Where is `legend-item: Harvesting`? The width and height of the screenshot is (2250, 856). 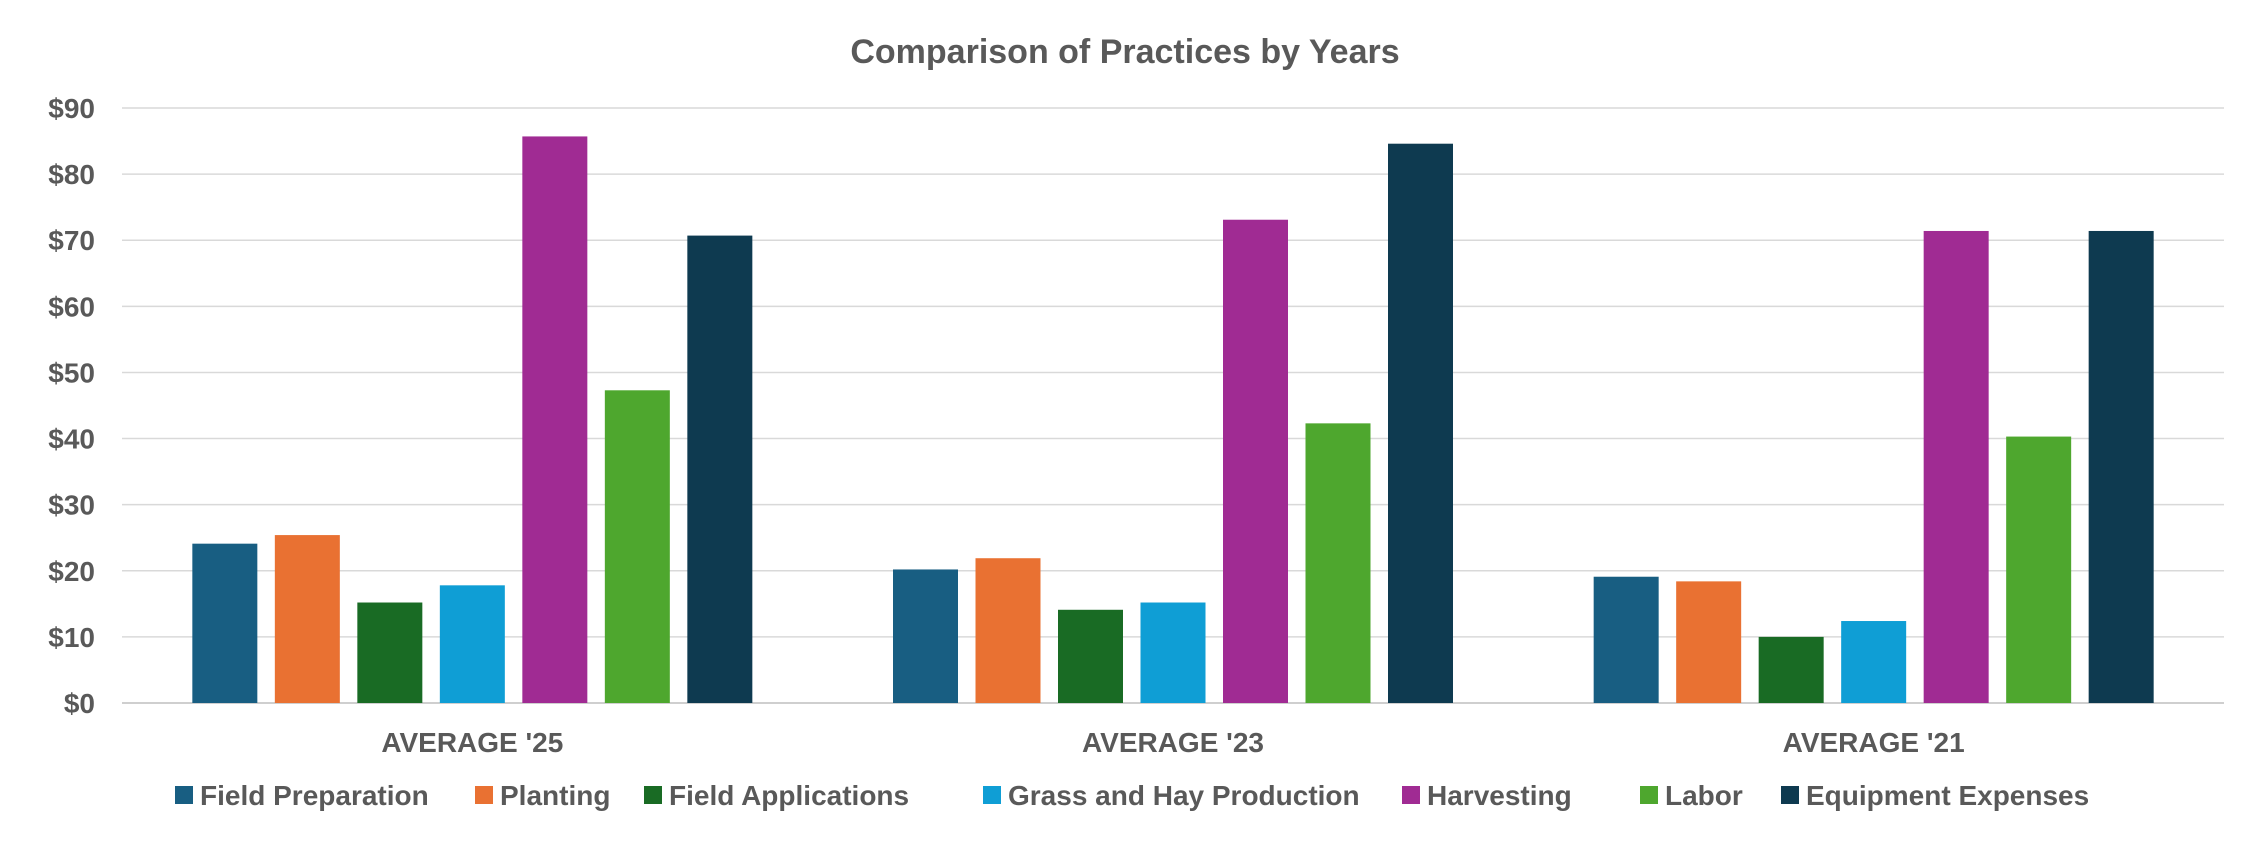 legend-item: Harvesting is located at coordinates (1487, 795).